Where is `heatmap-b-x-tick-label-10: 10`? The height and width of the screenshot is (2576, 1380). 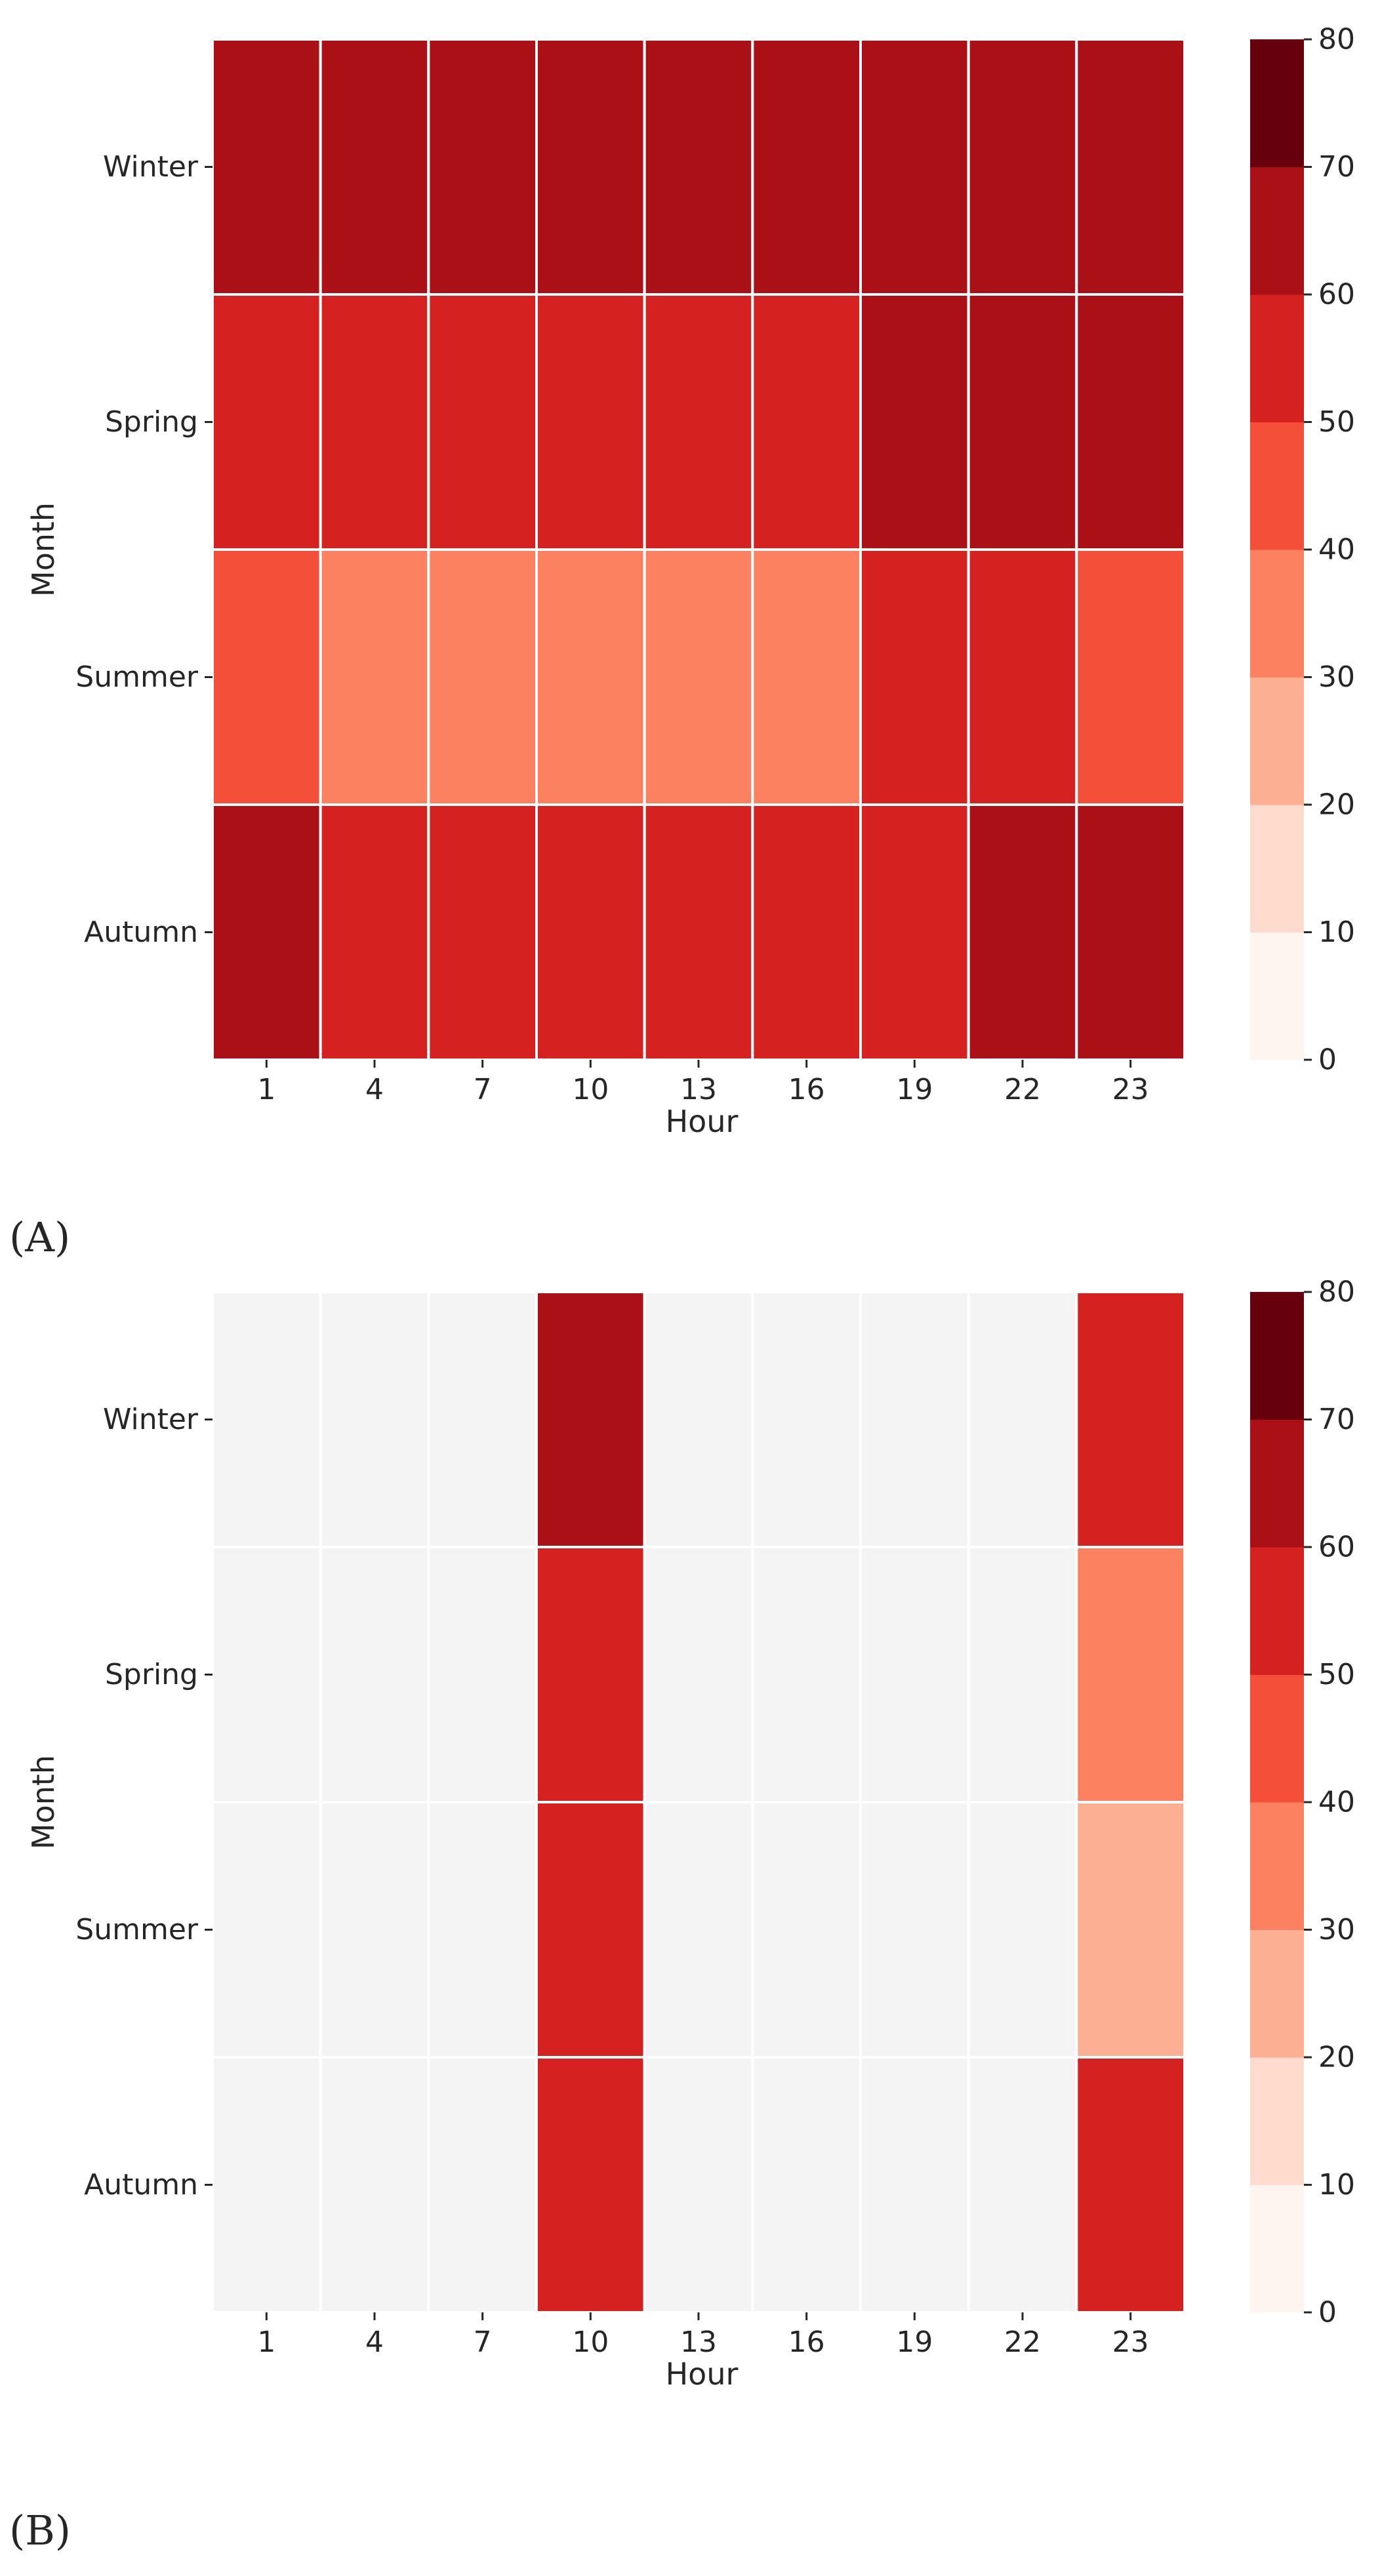 heatmap-b-x-tick-label-10: 10 is located at coordinates (590, 2342).